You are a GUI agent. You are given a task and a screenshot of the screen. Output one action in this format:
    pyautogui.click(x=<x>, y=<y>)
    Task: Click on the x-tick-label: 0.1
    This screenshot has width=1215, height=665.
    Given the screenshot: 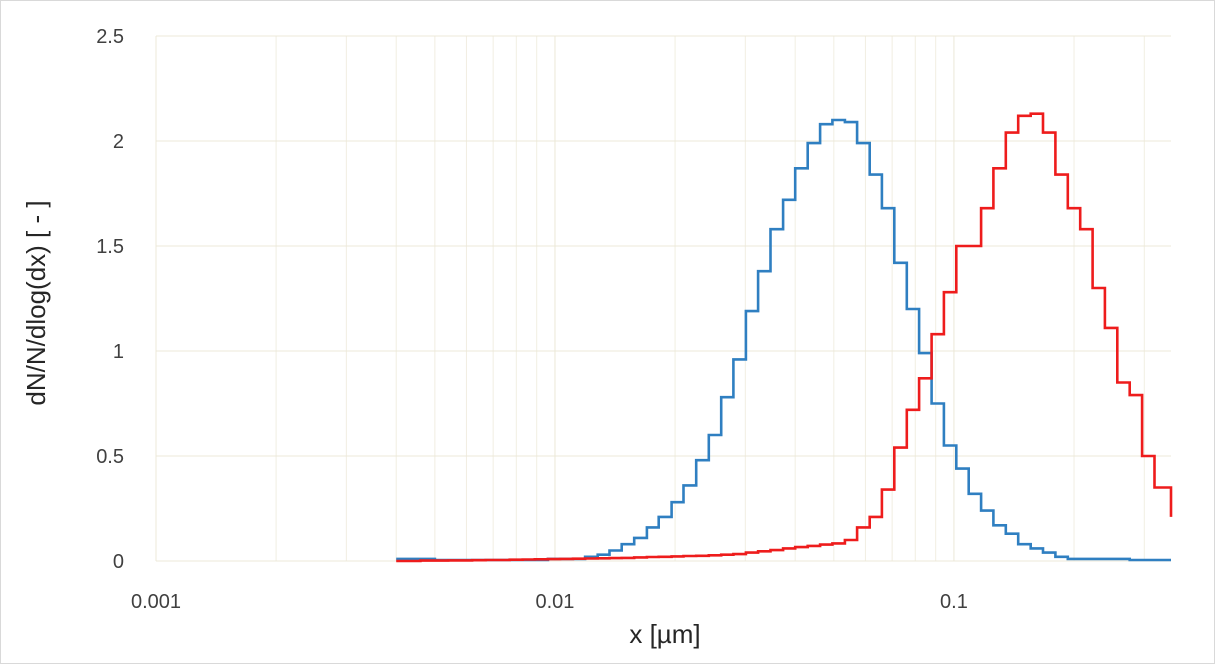 What is the action you would take?
    pyautogui.click(x=954, y=602)
    